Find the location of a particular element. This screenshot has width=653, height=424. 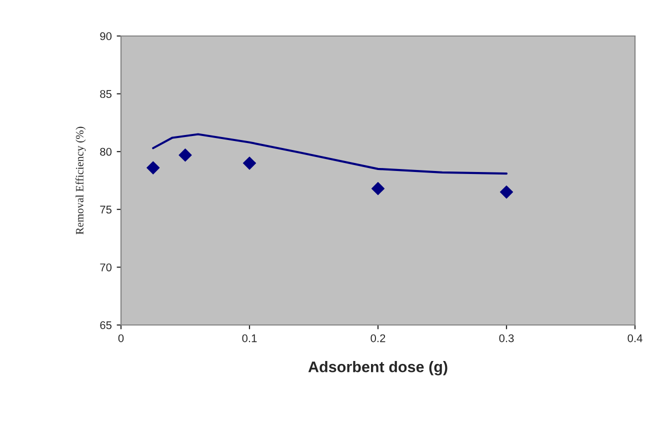

x-tick-label: 0.1 is located at coordinates (249, 338).